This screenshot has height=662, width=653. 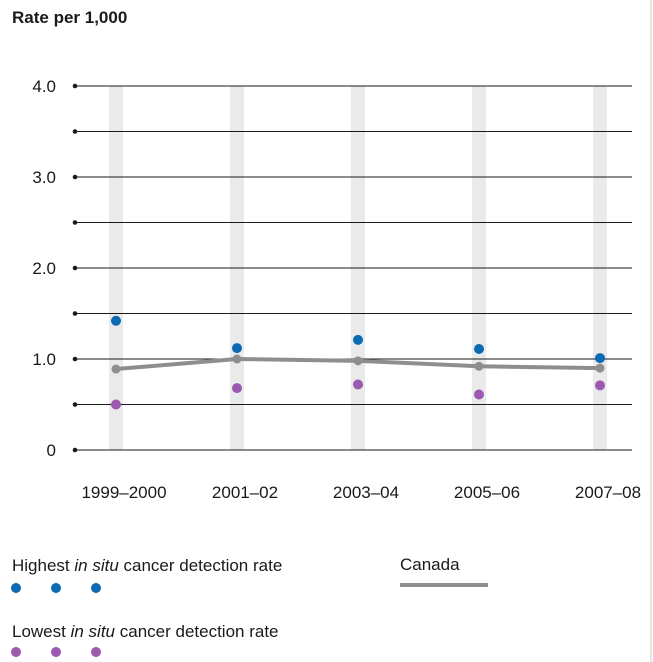 I want to click on legend-highest-marker, so click(x=56, y=588).